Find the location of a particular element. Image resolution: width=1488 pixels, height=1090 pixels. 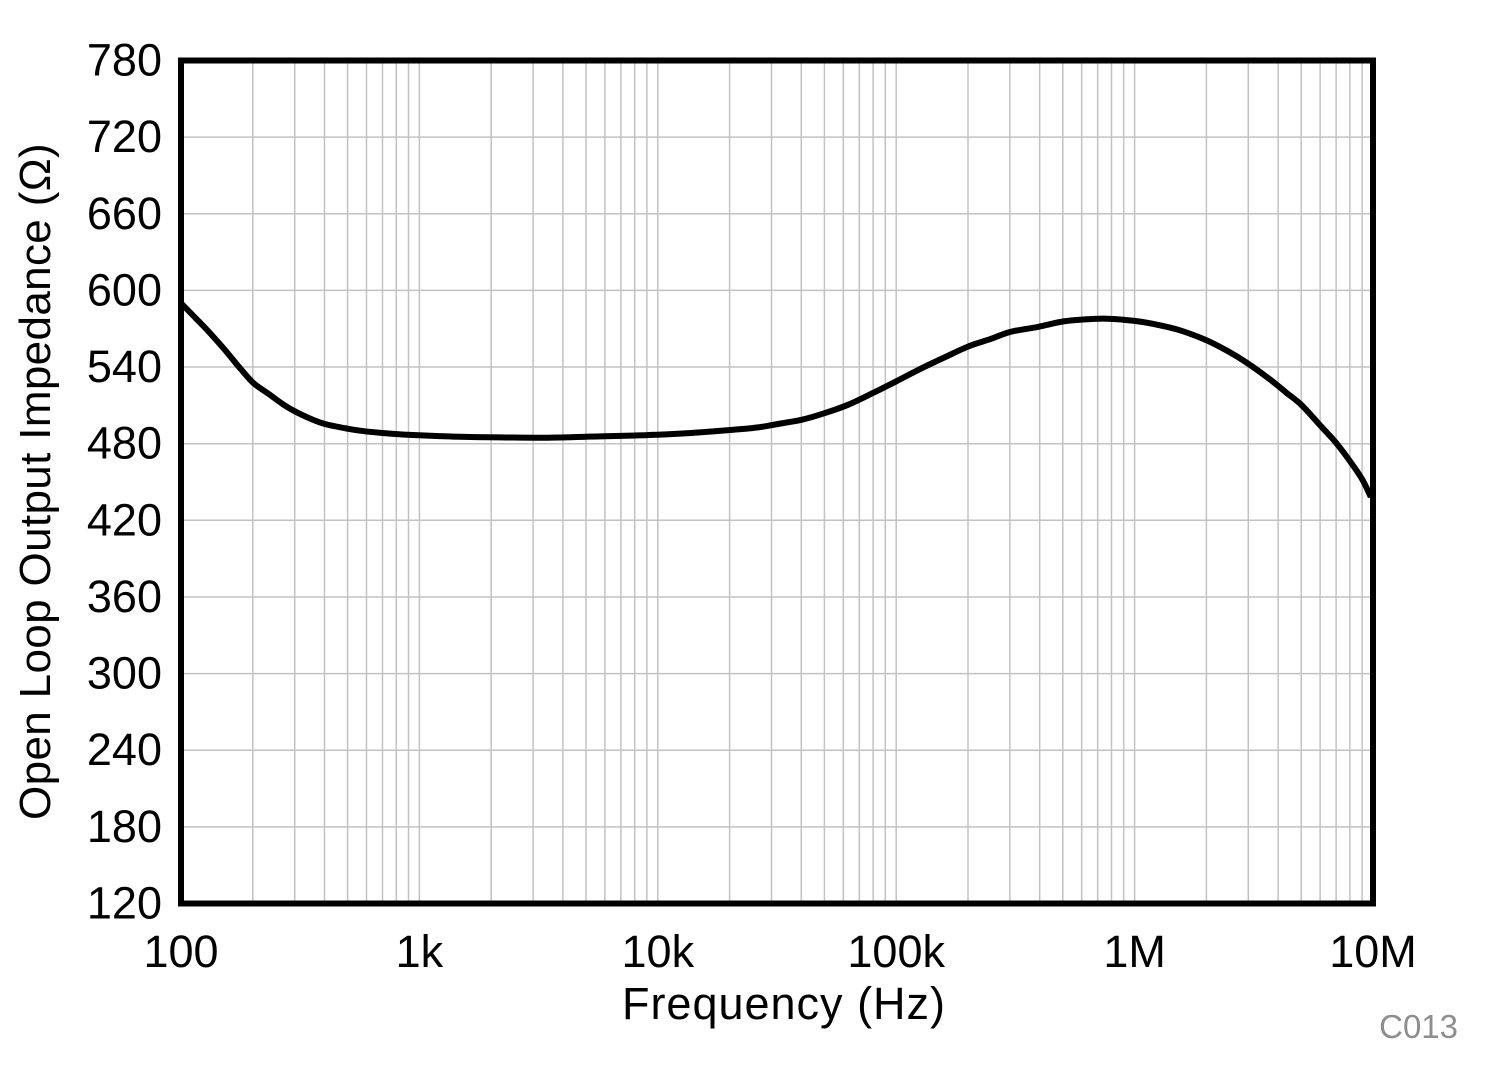

svg-text: 420 is located at coordinates (124, 519).